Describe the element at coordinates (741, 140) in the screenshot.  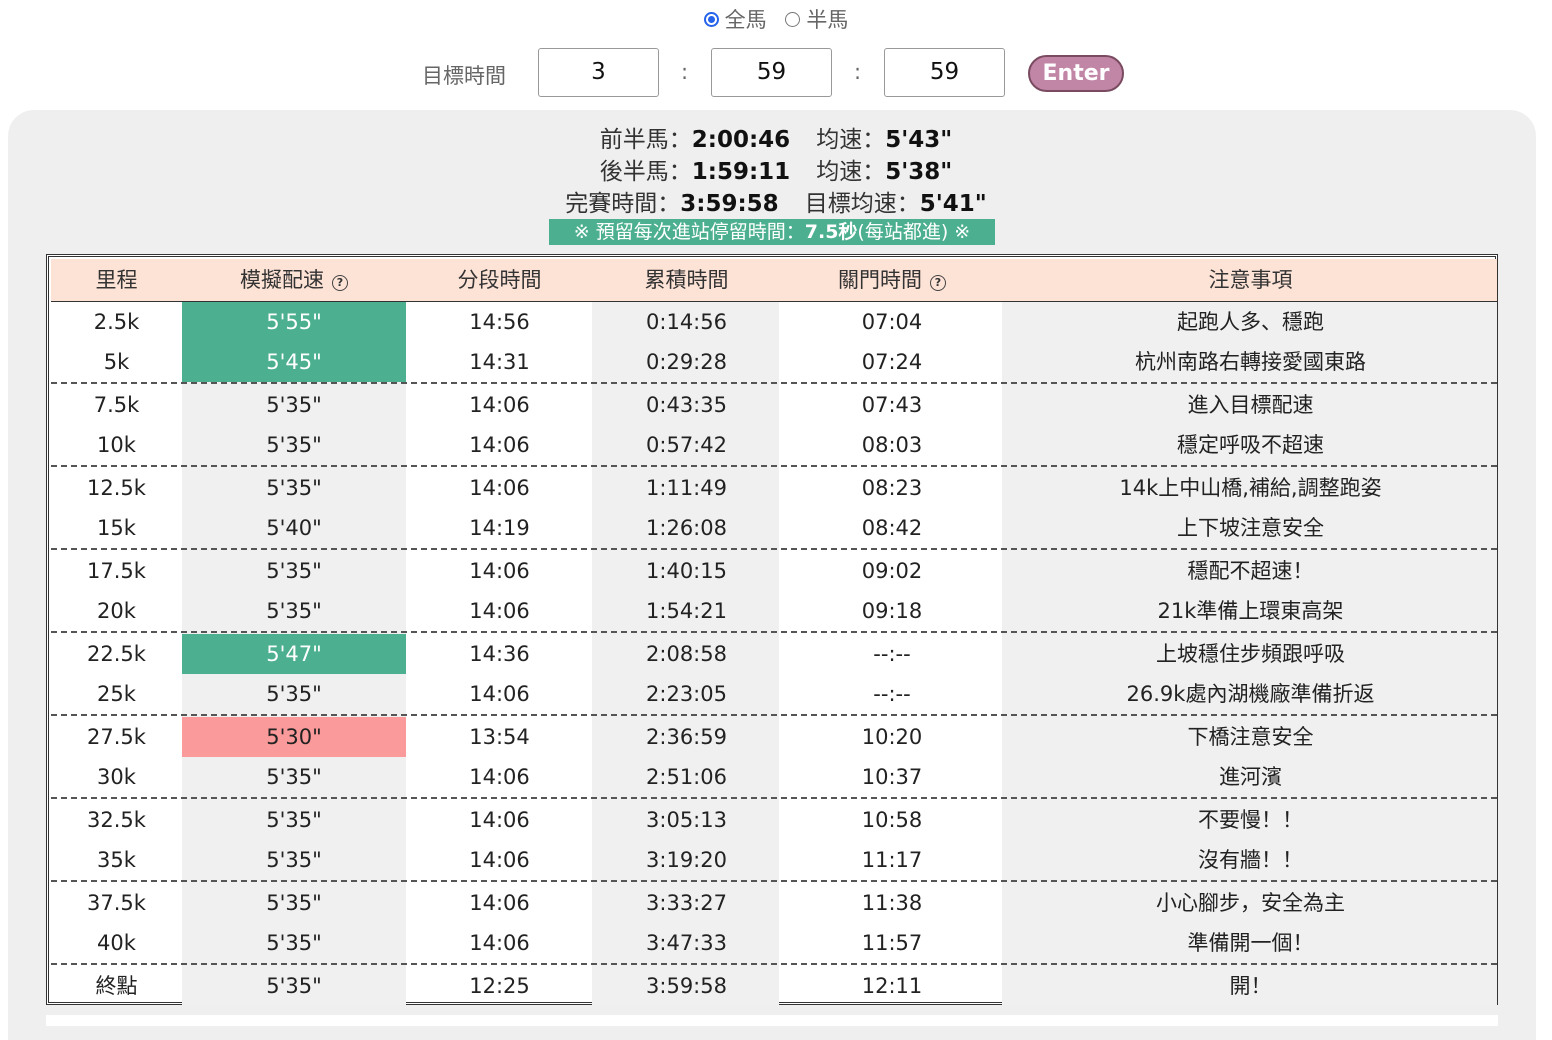
I see `first-half-time: 2:00:46` at that location.